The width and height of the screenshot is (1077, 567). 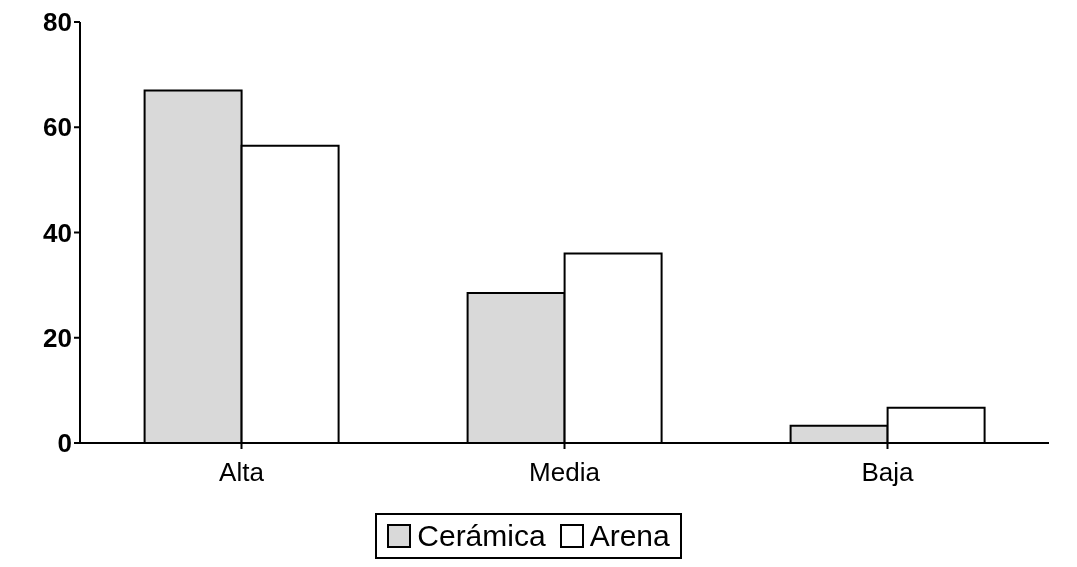 I want to click on legend-label: Cerámica, so click(x=481, y=536).